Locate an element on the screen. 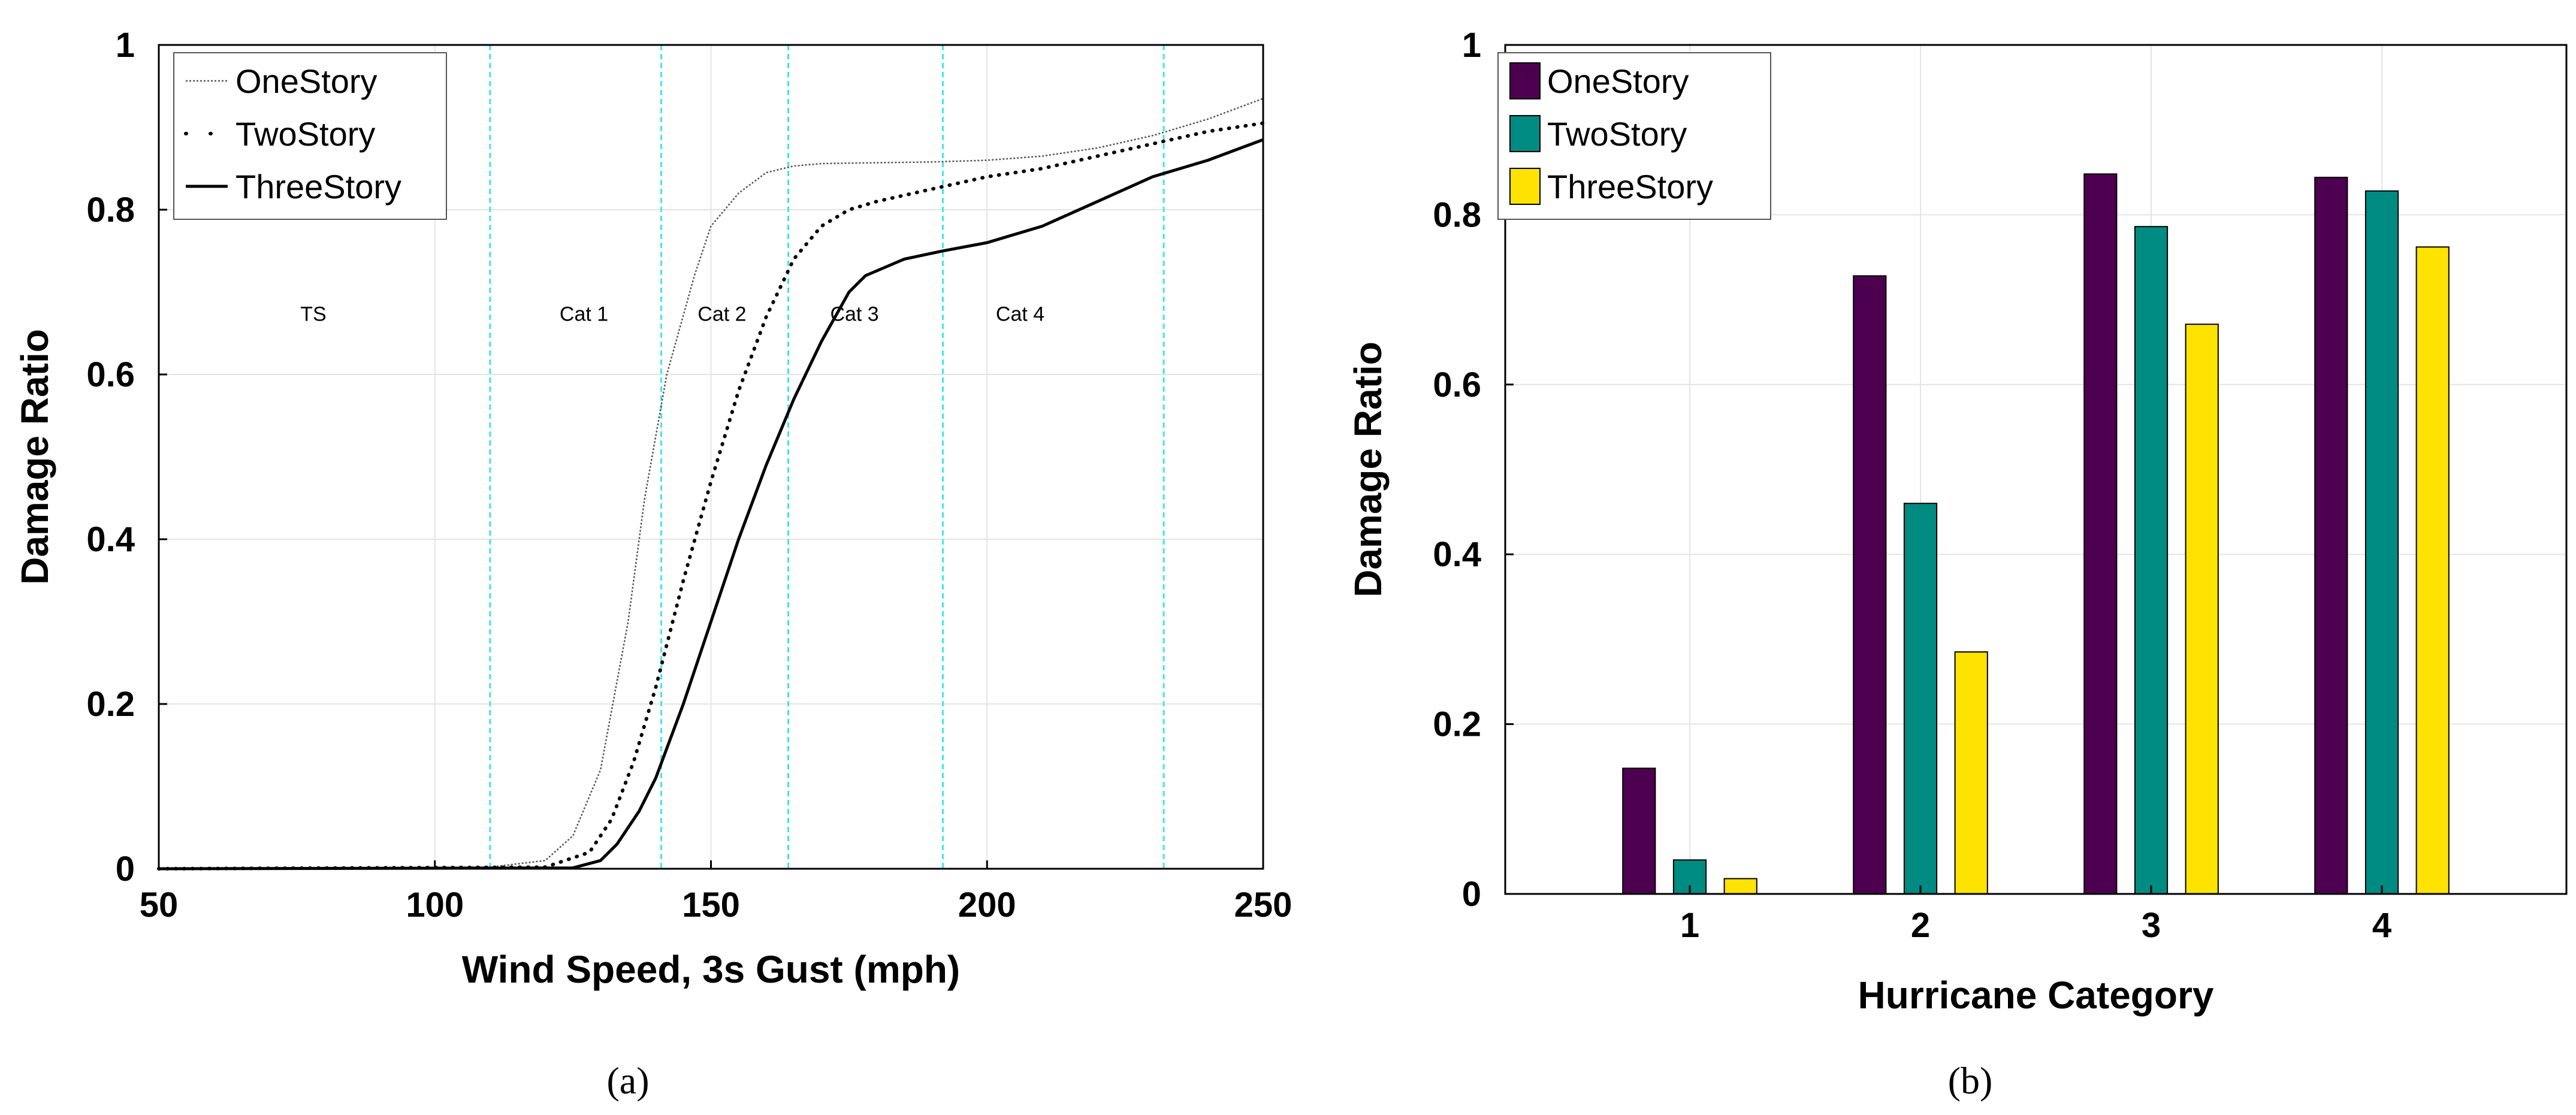 Image resolution: width=2576 pixels, height=1115 pixels. x-tick-label: 50 is located at coordinates (159, 905).